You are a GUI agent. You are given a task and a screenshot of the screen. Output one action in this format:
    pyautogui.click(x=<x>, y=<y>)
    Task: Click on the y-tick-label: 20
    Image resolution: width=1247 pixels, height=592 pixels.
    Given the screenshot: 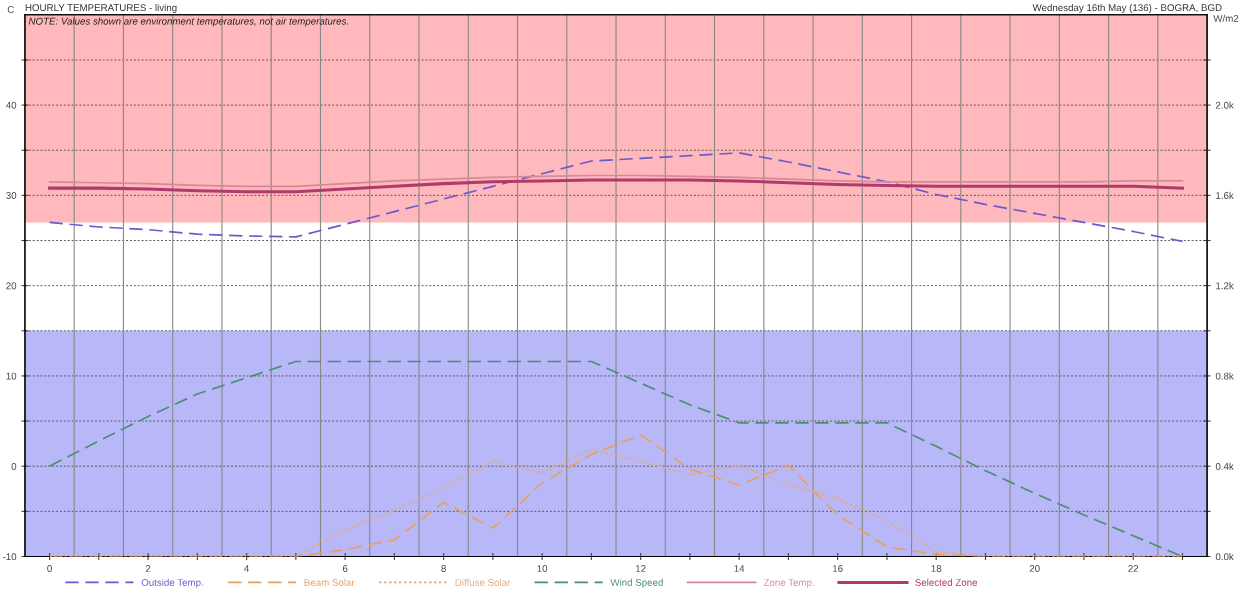 What is the action you would take?
    pyautogui.click(x=11, y=286)
    